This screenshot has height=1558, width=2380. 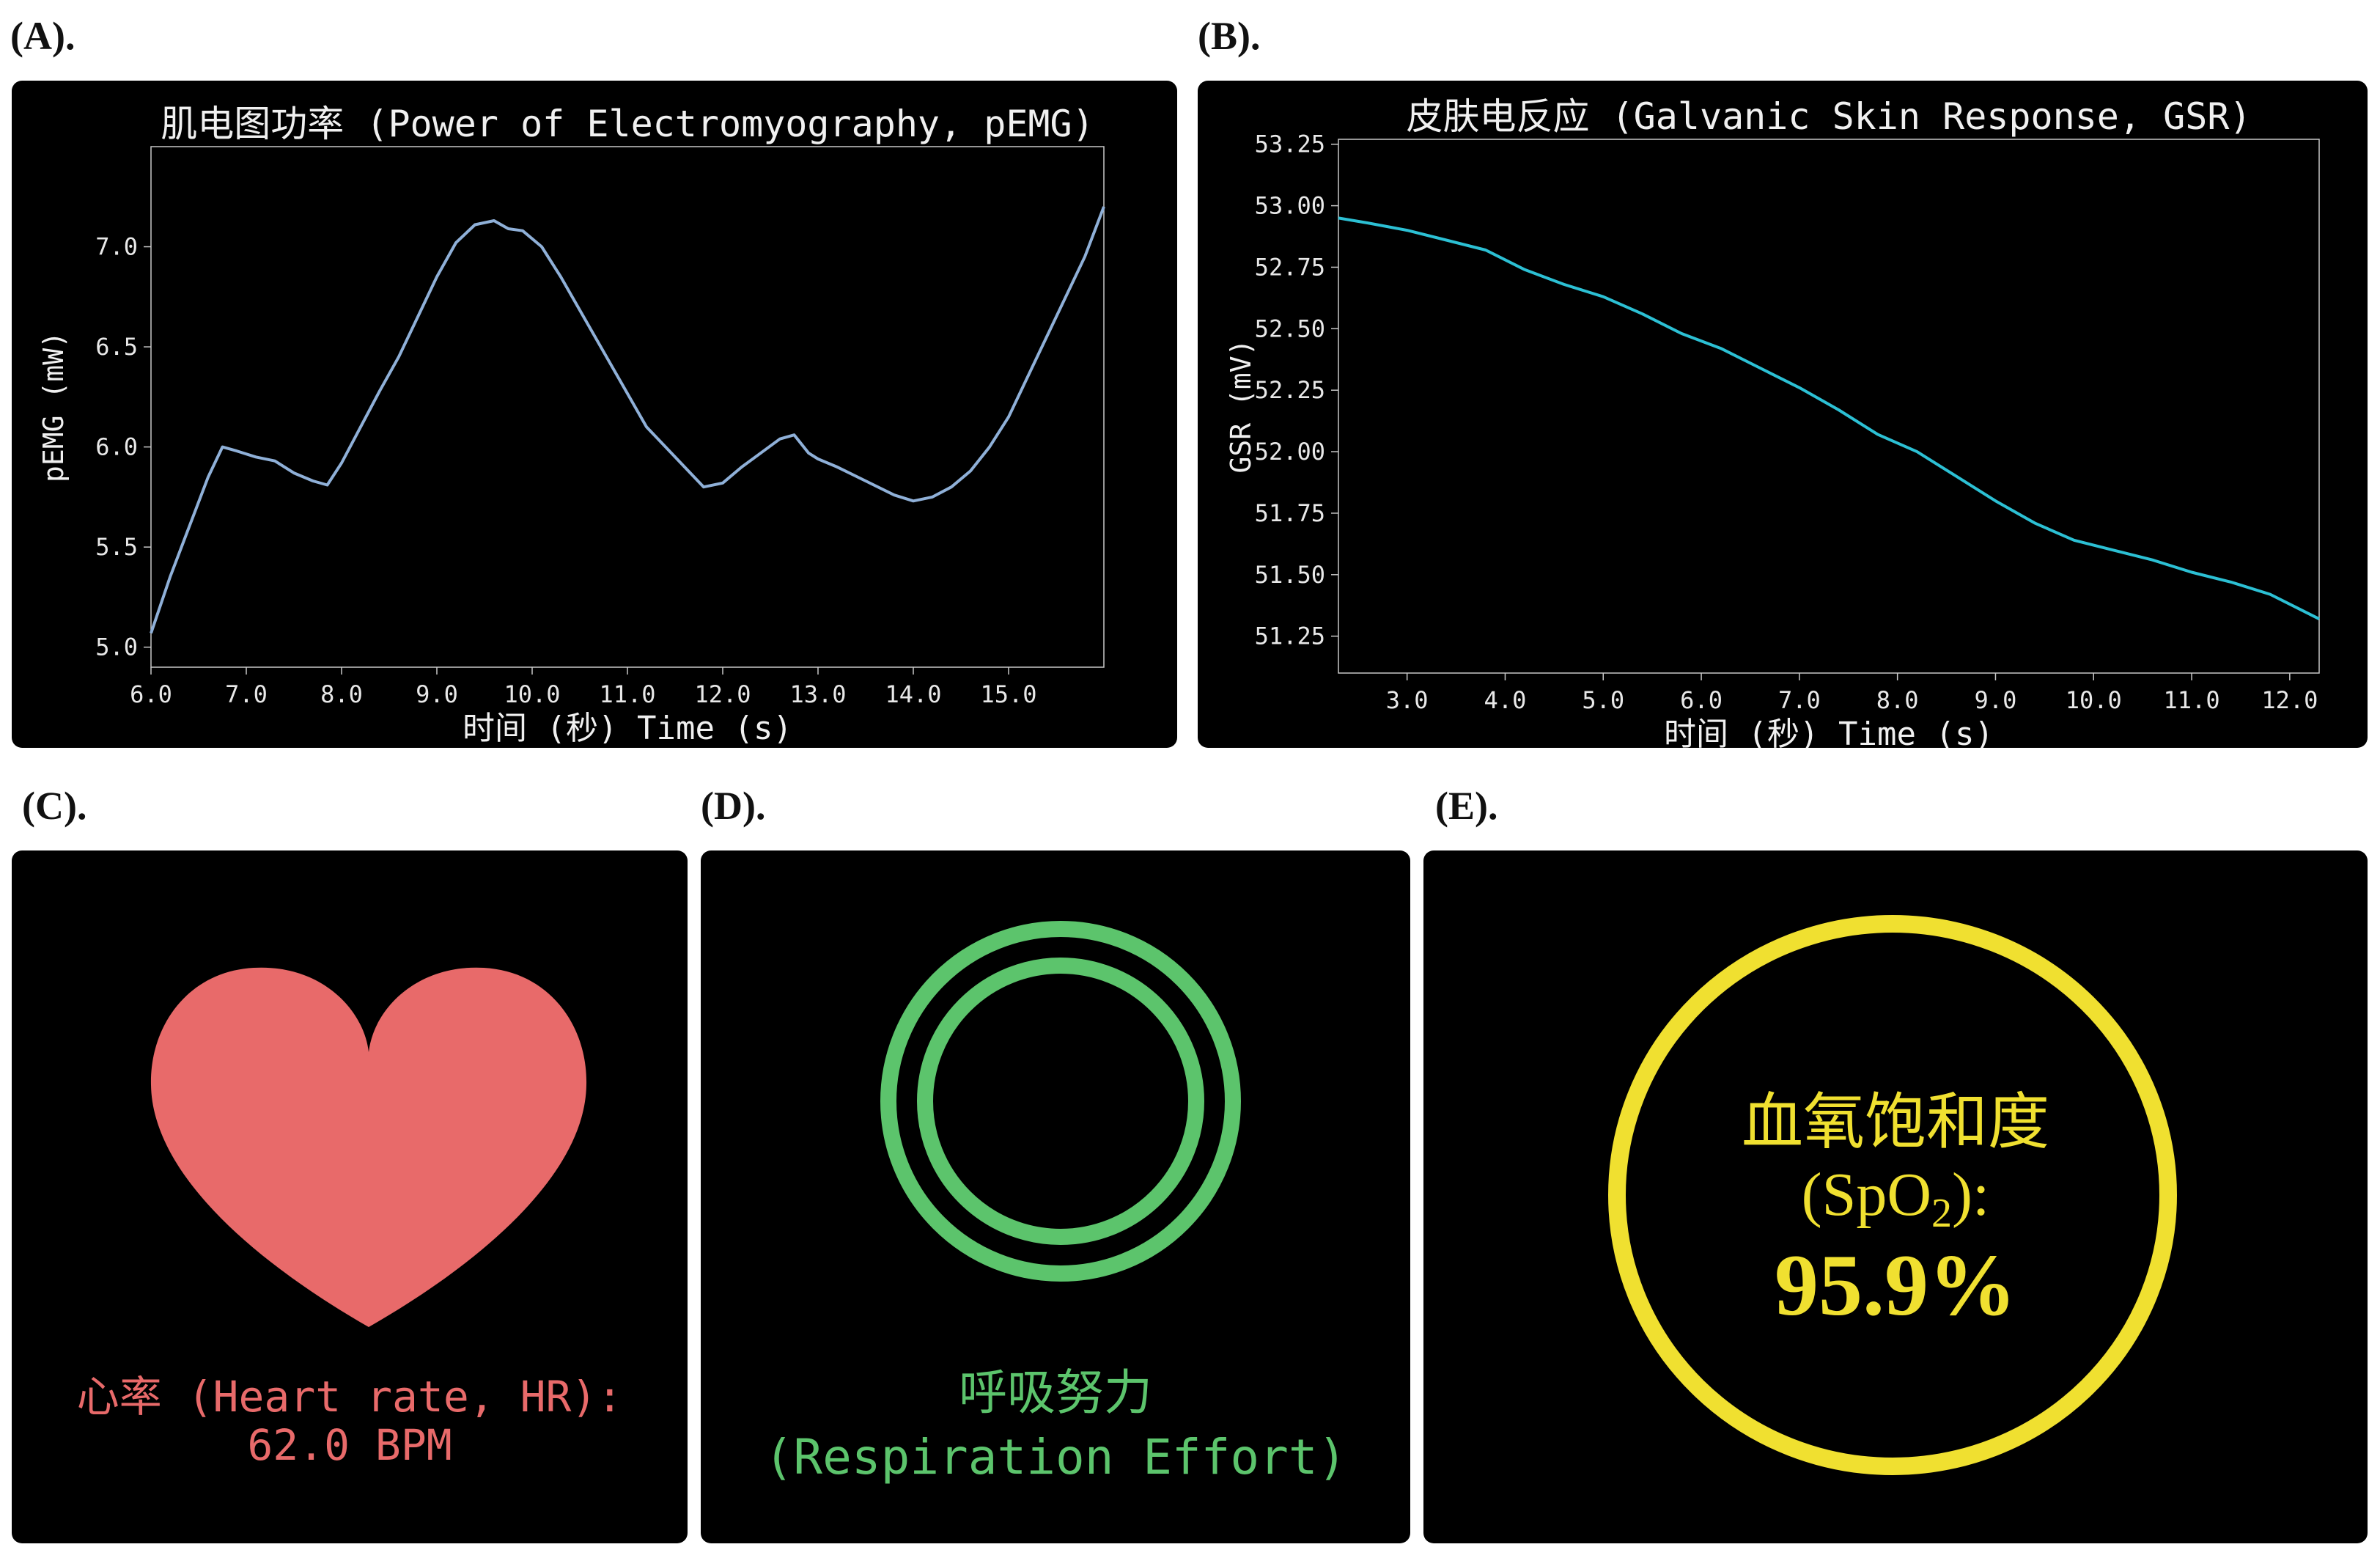 I want to click on panel-b-label: (B)., so click(x=1229, y=36).